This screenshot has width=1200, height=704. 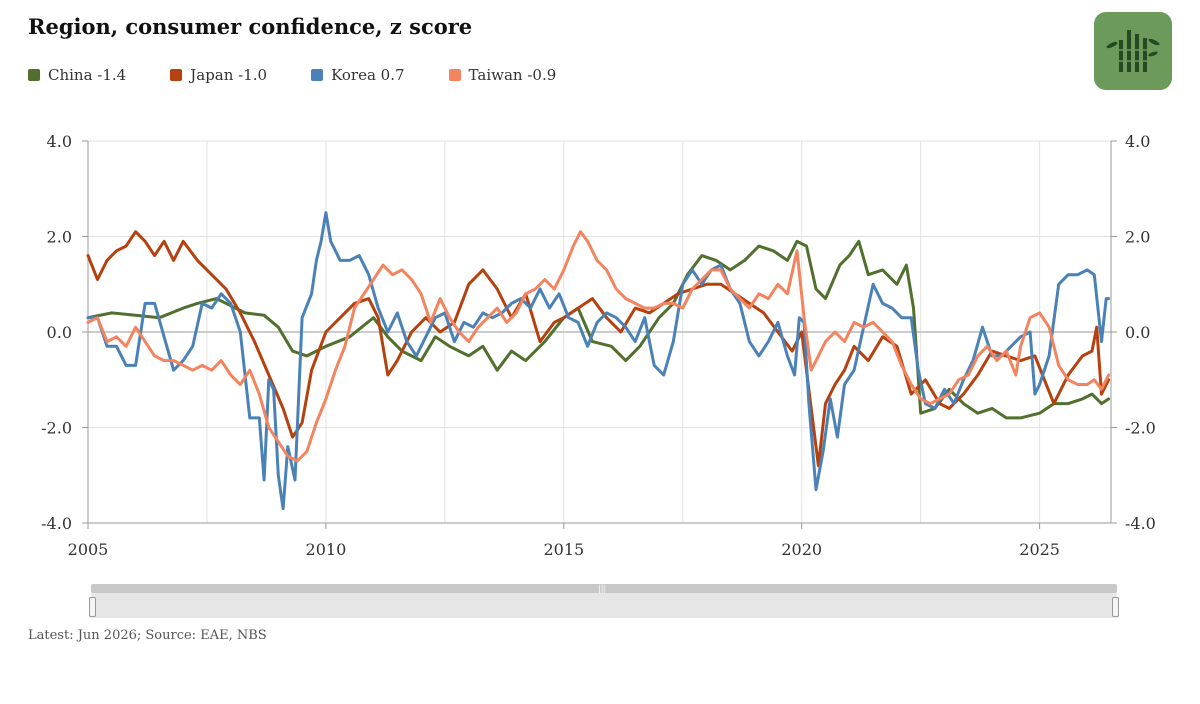 What do you see at coordinates (801, 549) in the screenshot?
I see `x-tick-label: 2020` at bounding box center [801, 549].